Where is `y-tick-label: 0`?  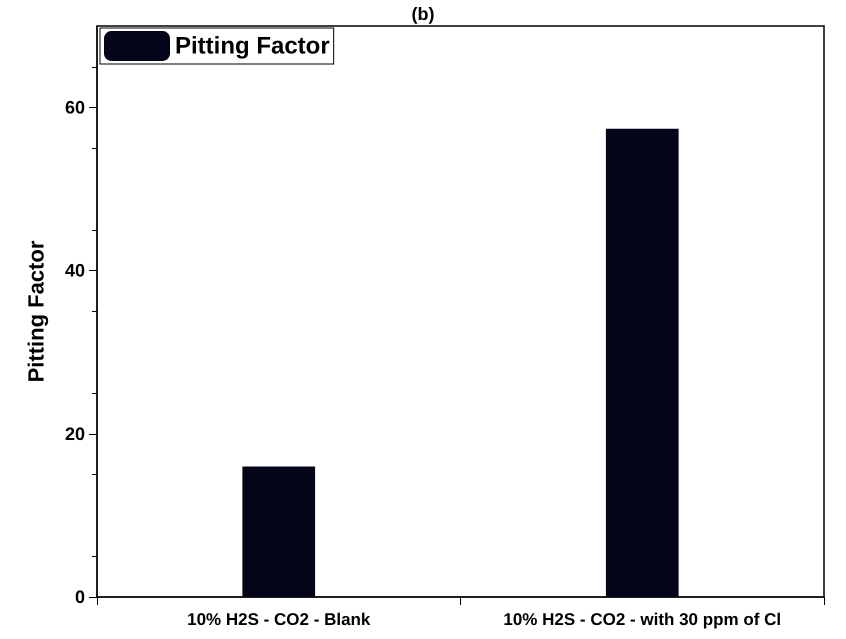
y-tick-label: 0 is located at coordinates (79, 597).